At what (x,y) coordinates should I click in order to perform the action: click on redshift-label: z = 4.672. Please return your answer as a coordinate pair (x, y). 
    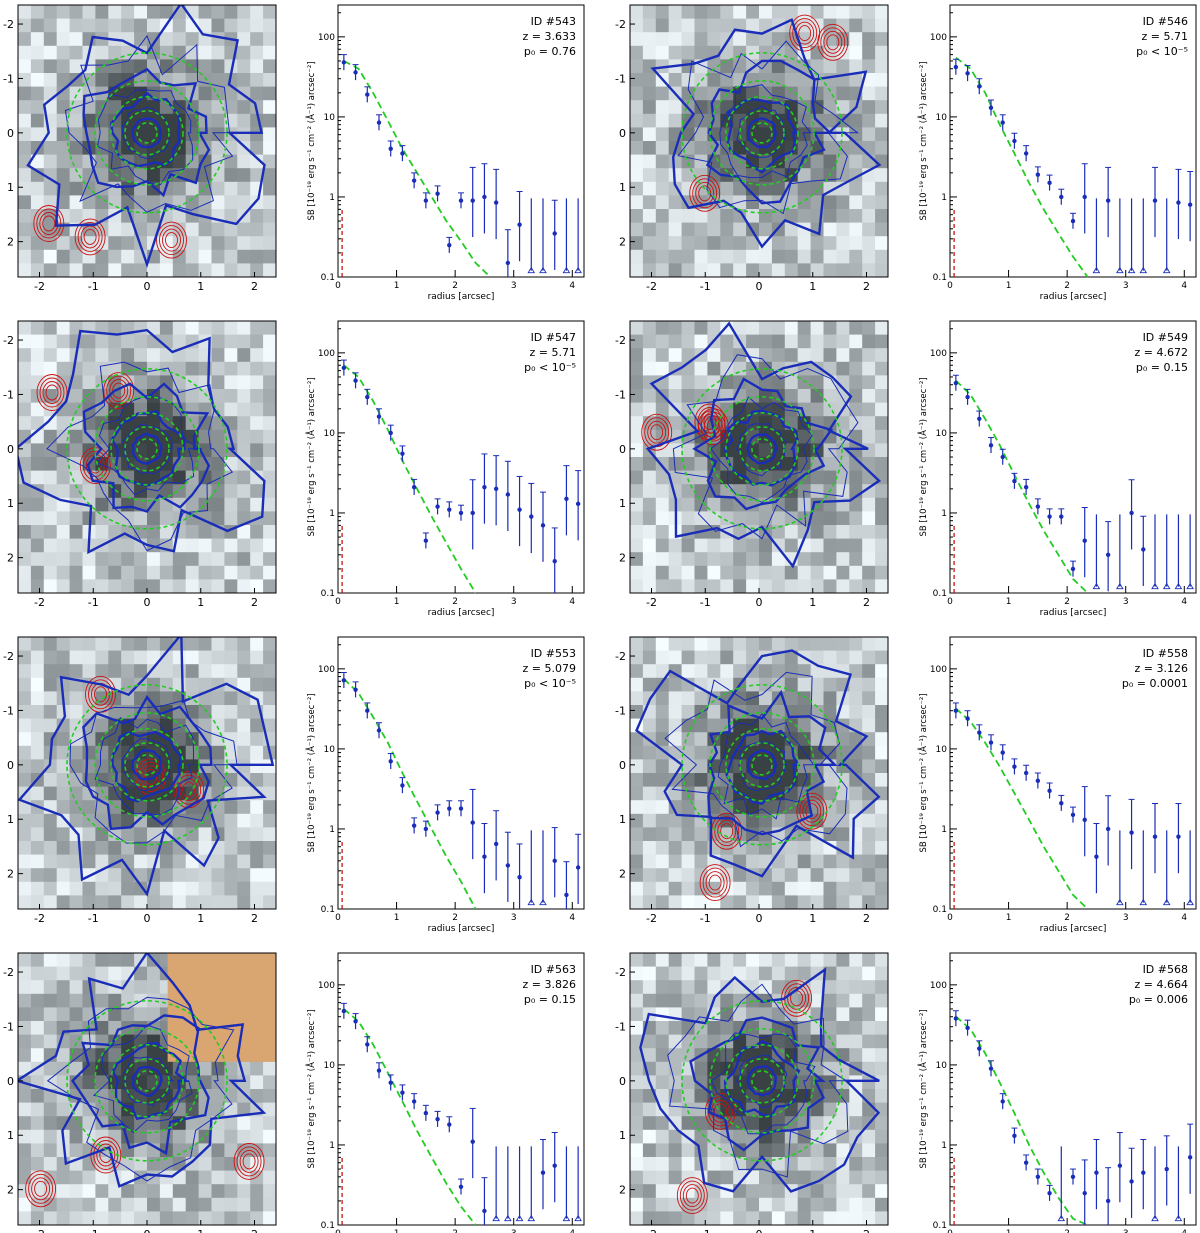
    Looking at the image, I should click on (1161, 352).